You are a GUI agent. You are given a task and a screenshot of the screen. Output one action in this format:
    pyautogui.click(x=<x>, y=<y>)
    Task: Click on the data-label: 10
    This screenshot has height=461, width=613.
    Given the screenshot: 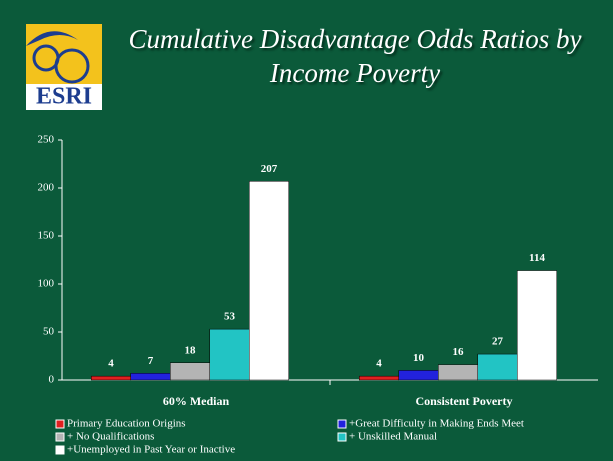 What is the action you would take?
    pyautogui.click(x=419, y=358)
    